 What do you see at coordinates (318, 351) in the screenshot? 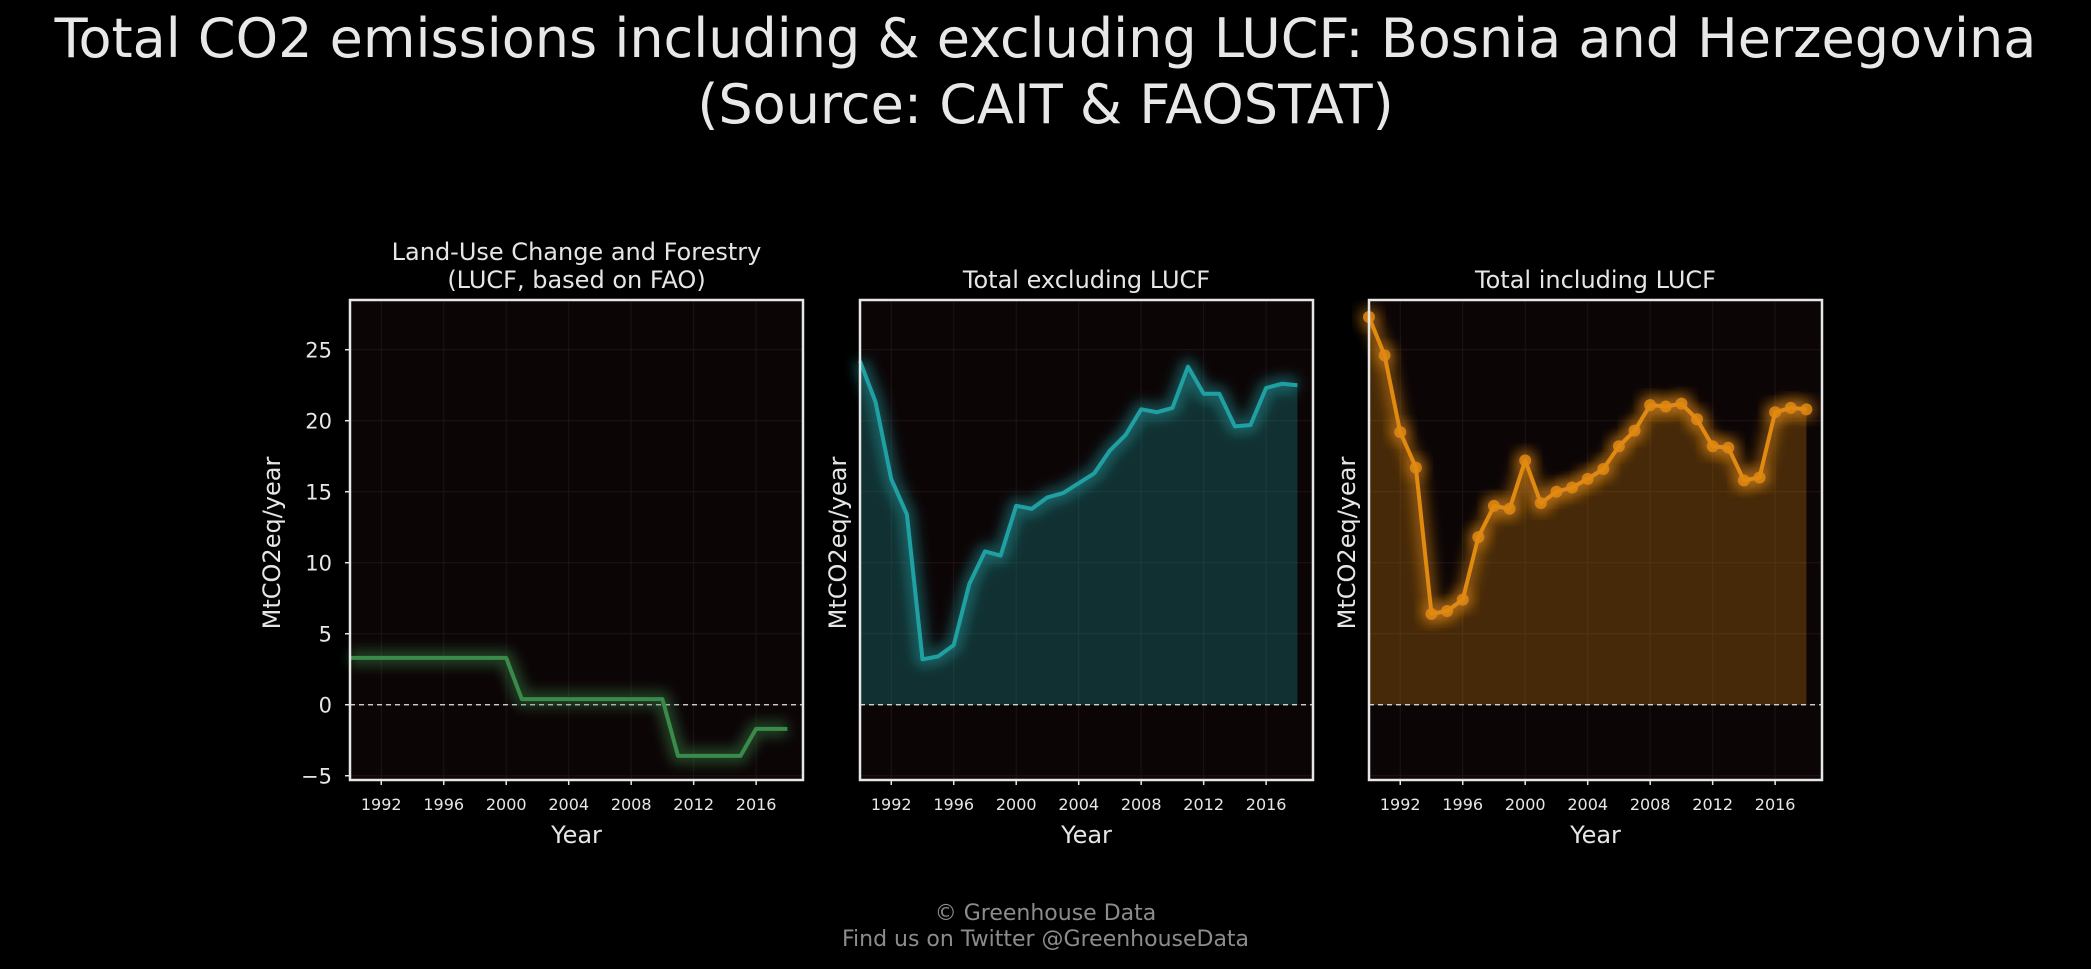
I see `y-tick-label: 25` at bounding box center [318, 351].